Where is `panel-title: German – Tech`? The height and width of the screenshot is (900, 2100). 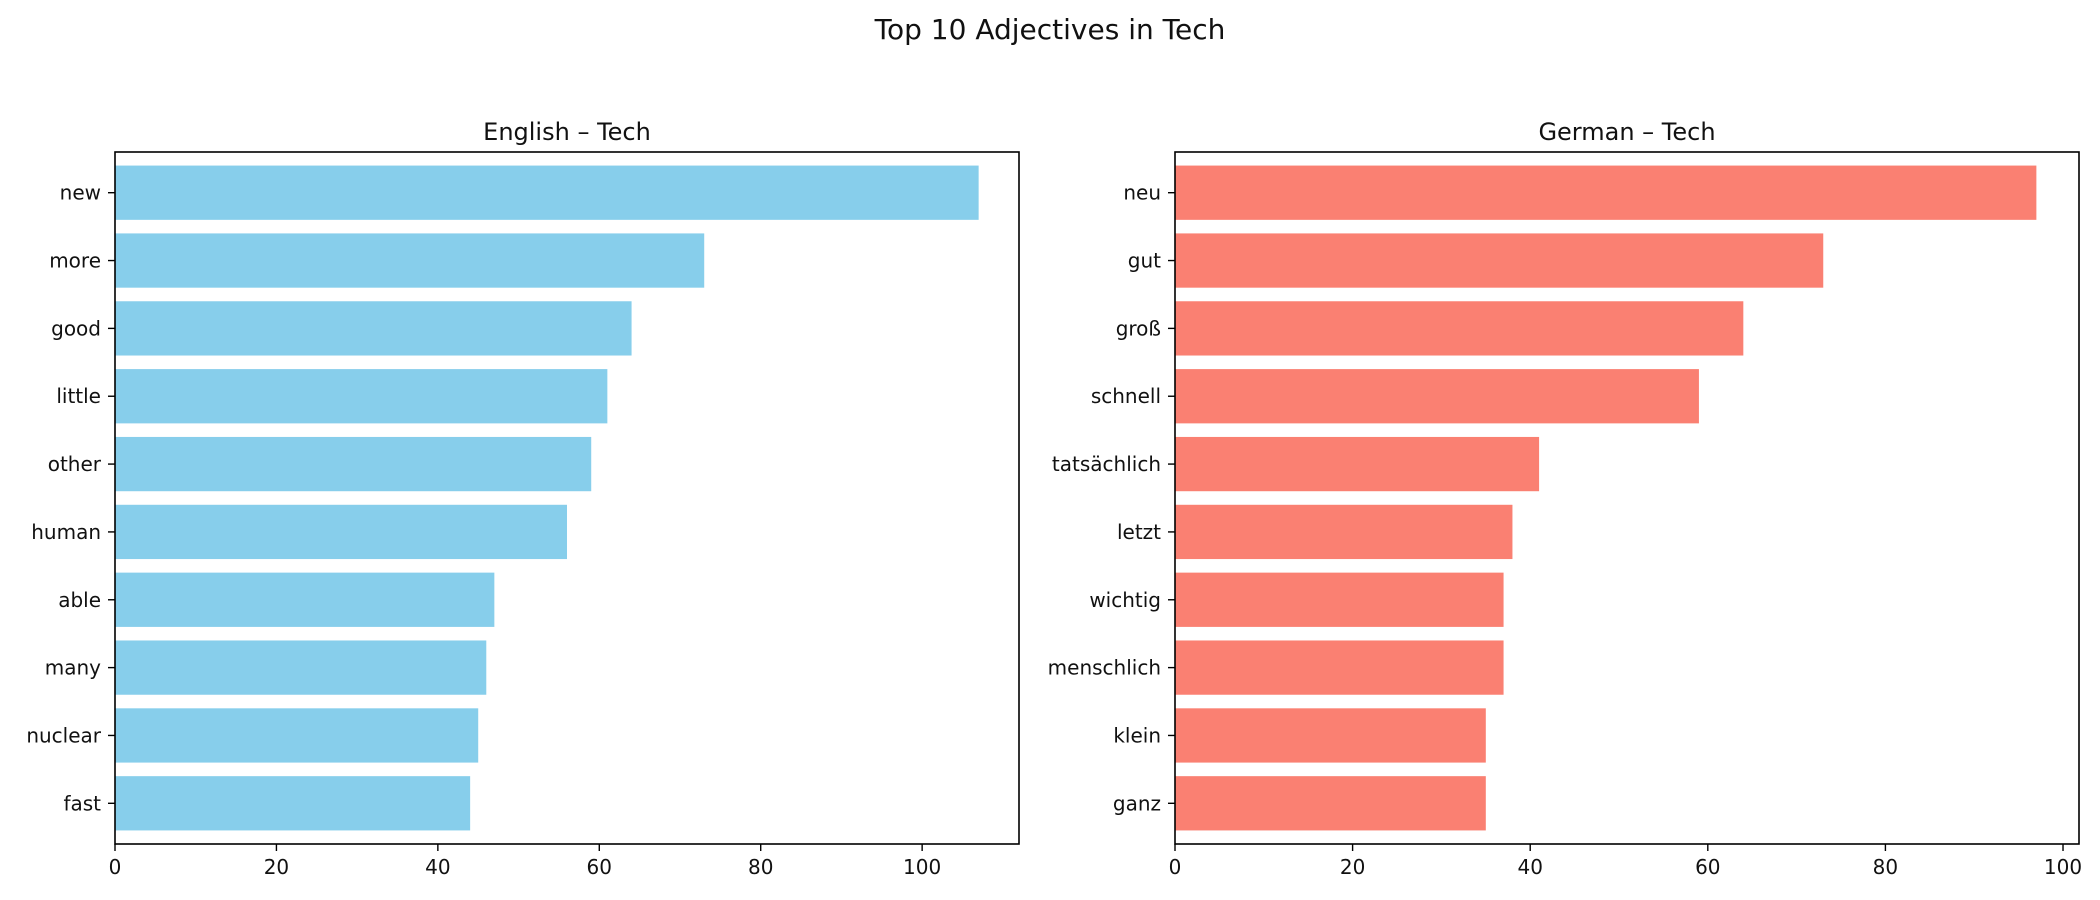 panel-title: German – Tech is located at coordinates (1626, 132).